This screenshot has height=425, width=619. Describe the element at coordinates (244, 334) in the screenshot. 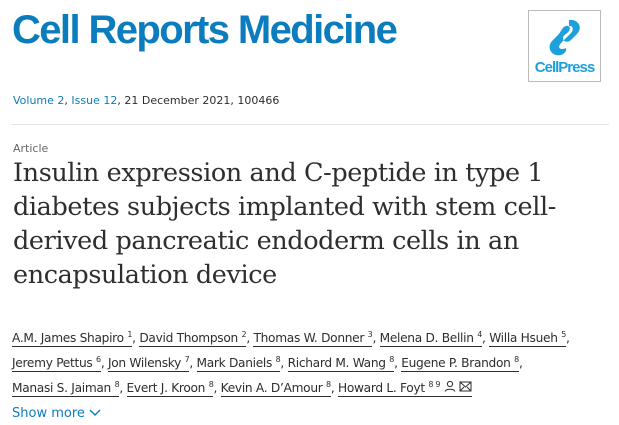

I see `affiliation-marker: 2` at that location.